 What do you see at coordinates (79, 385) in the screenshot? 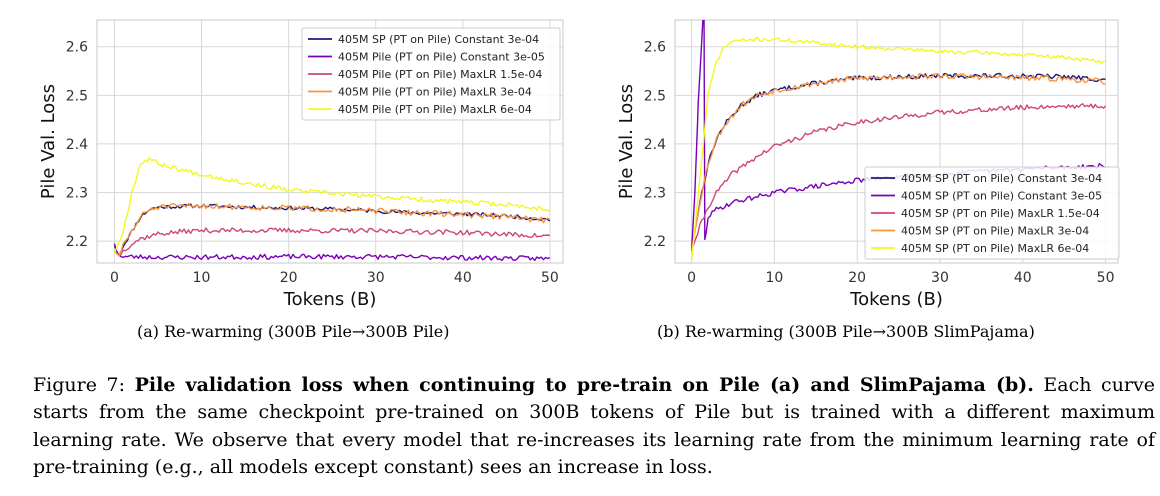
I see `caption-label: Figure 7:` at bounding box center [79, 385].